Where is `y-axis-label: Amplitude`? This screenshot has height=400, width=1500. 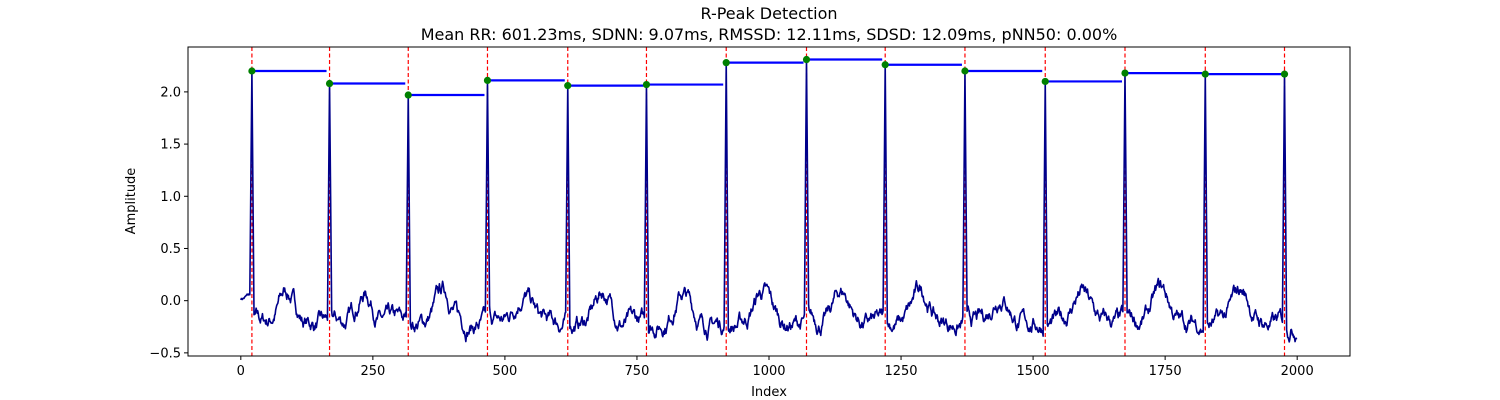 y-axis-label: Amplitude is located at coordinates (131, 201).